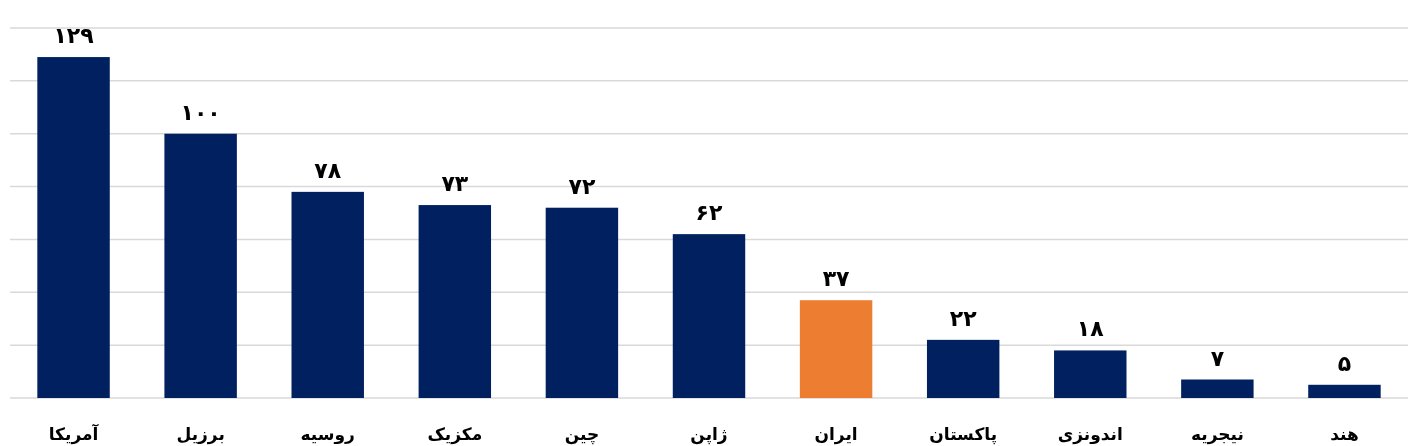  Describe the element at coordinates (1090, 434) in the screenshot. I see `x-tick-label: اندونزی` at that location.